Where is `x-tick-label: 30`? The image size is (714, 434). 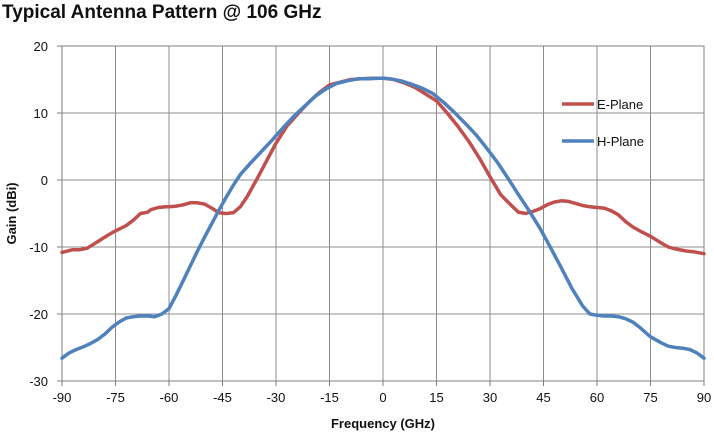 x-tick-label: 30 is located at coordinates (490, 397).